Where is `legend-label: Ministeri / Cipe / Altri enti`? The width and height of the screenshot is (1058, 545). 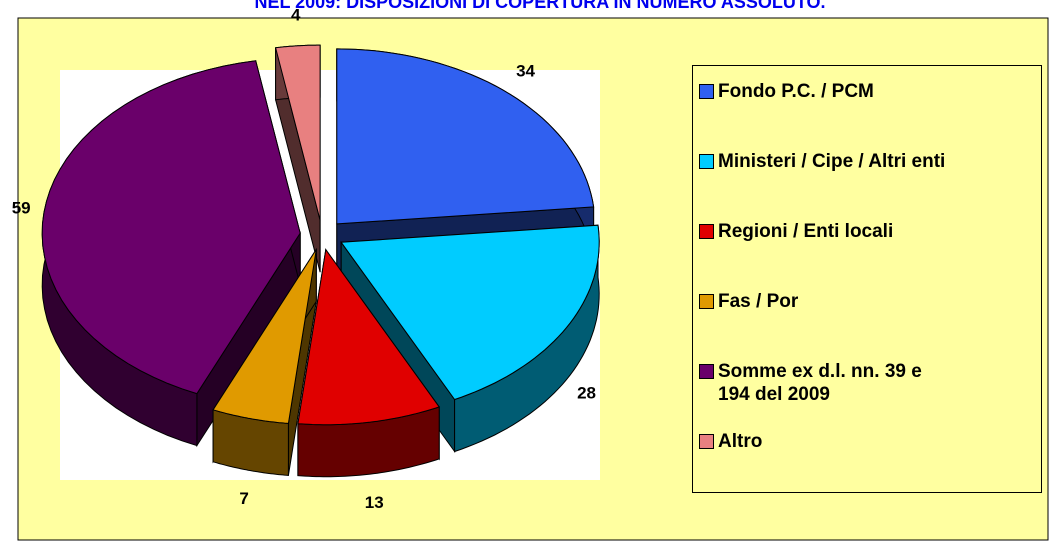
legend-label: Ministeri / Cipe / Altri enti is located at coordinates (832, 161).